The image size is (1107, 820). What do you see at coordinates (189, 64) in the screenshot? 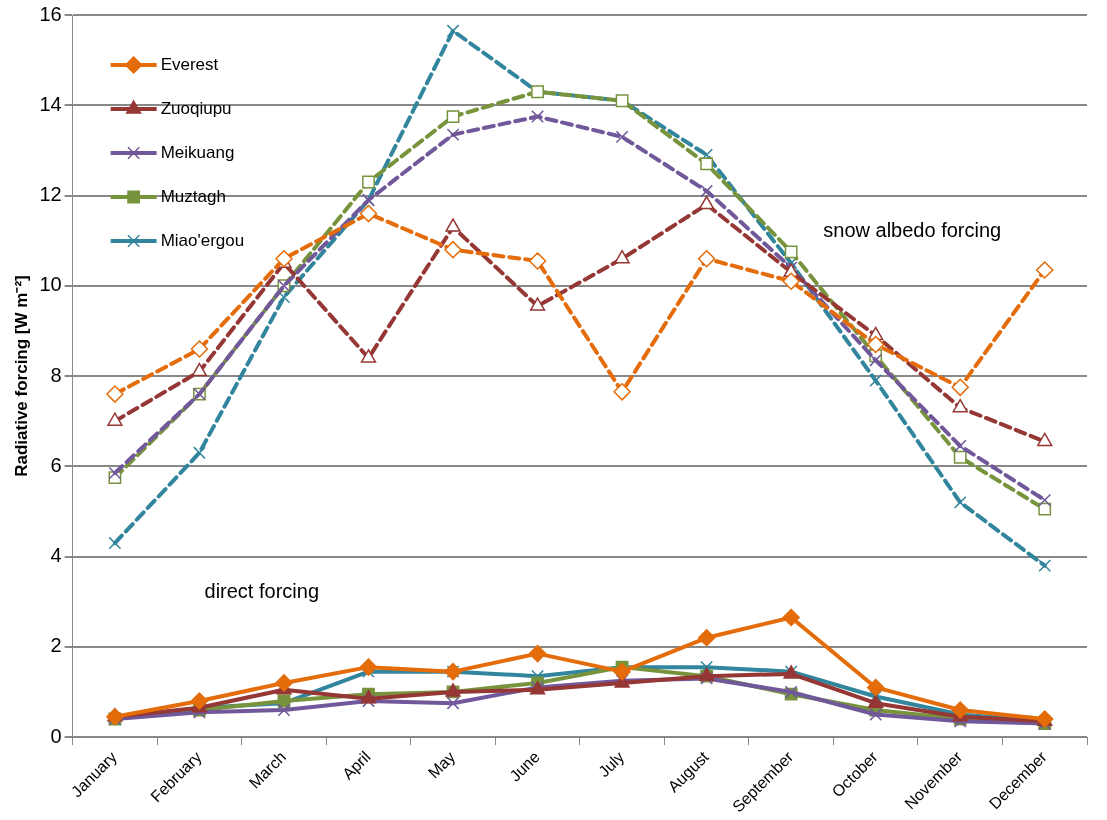
I see `legend-label: Everest` at bounding box center [189, 64].